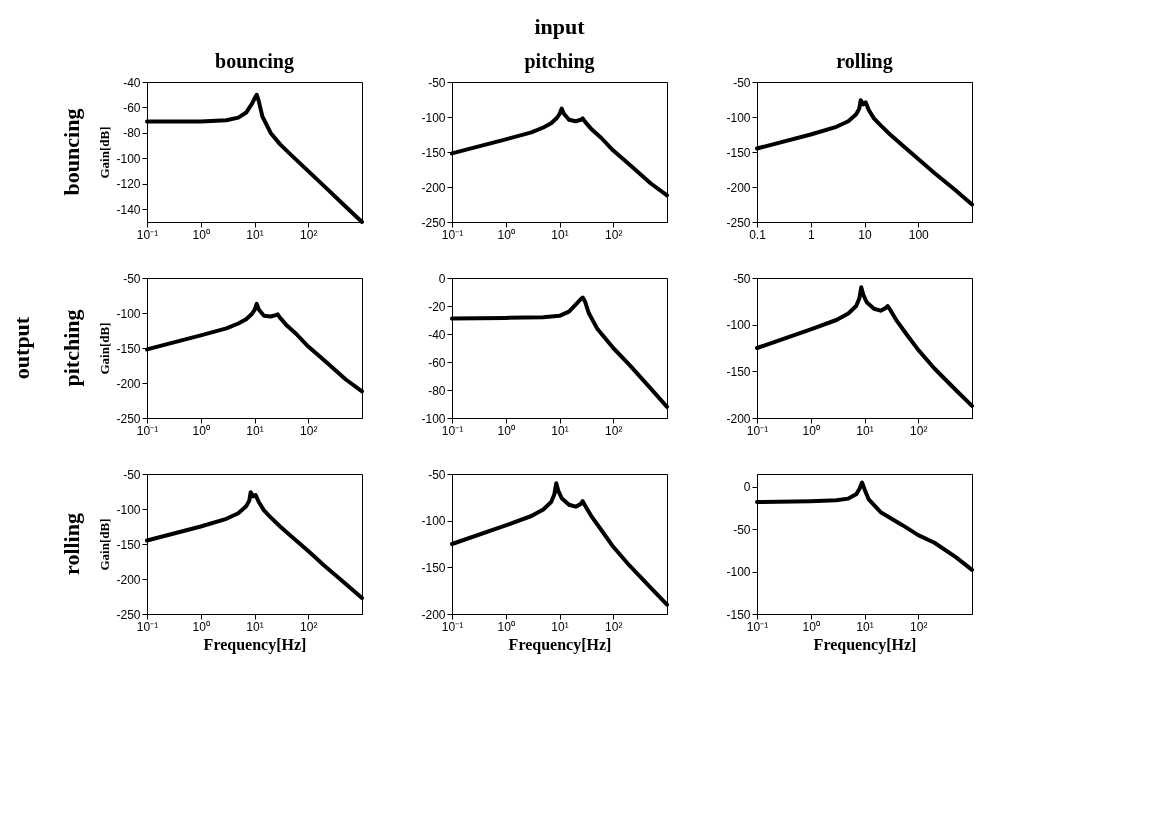 The width and height of the screenshot is (1155, 835). What do you see at coordinates (864, 61) in the screenshot?
I see `chart-title: rolling` at bounding box center [864, 61].